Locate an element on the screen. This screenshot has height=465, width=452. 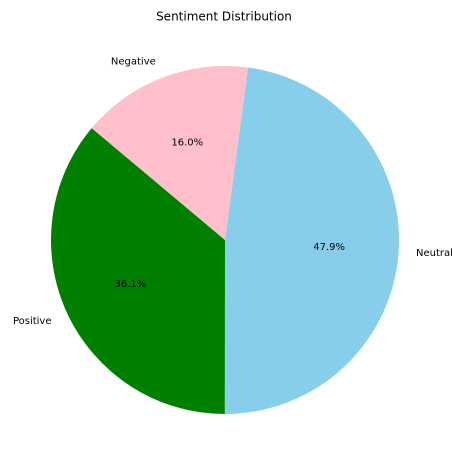
slice-label-positive: Positive is located at coordinates (32, 321).